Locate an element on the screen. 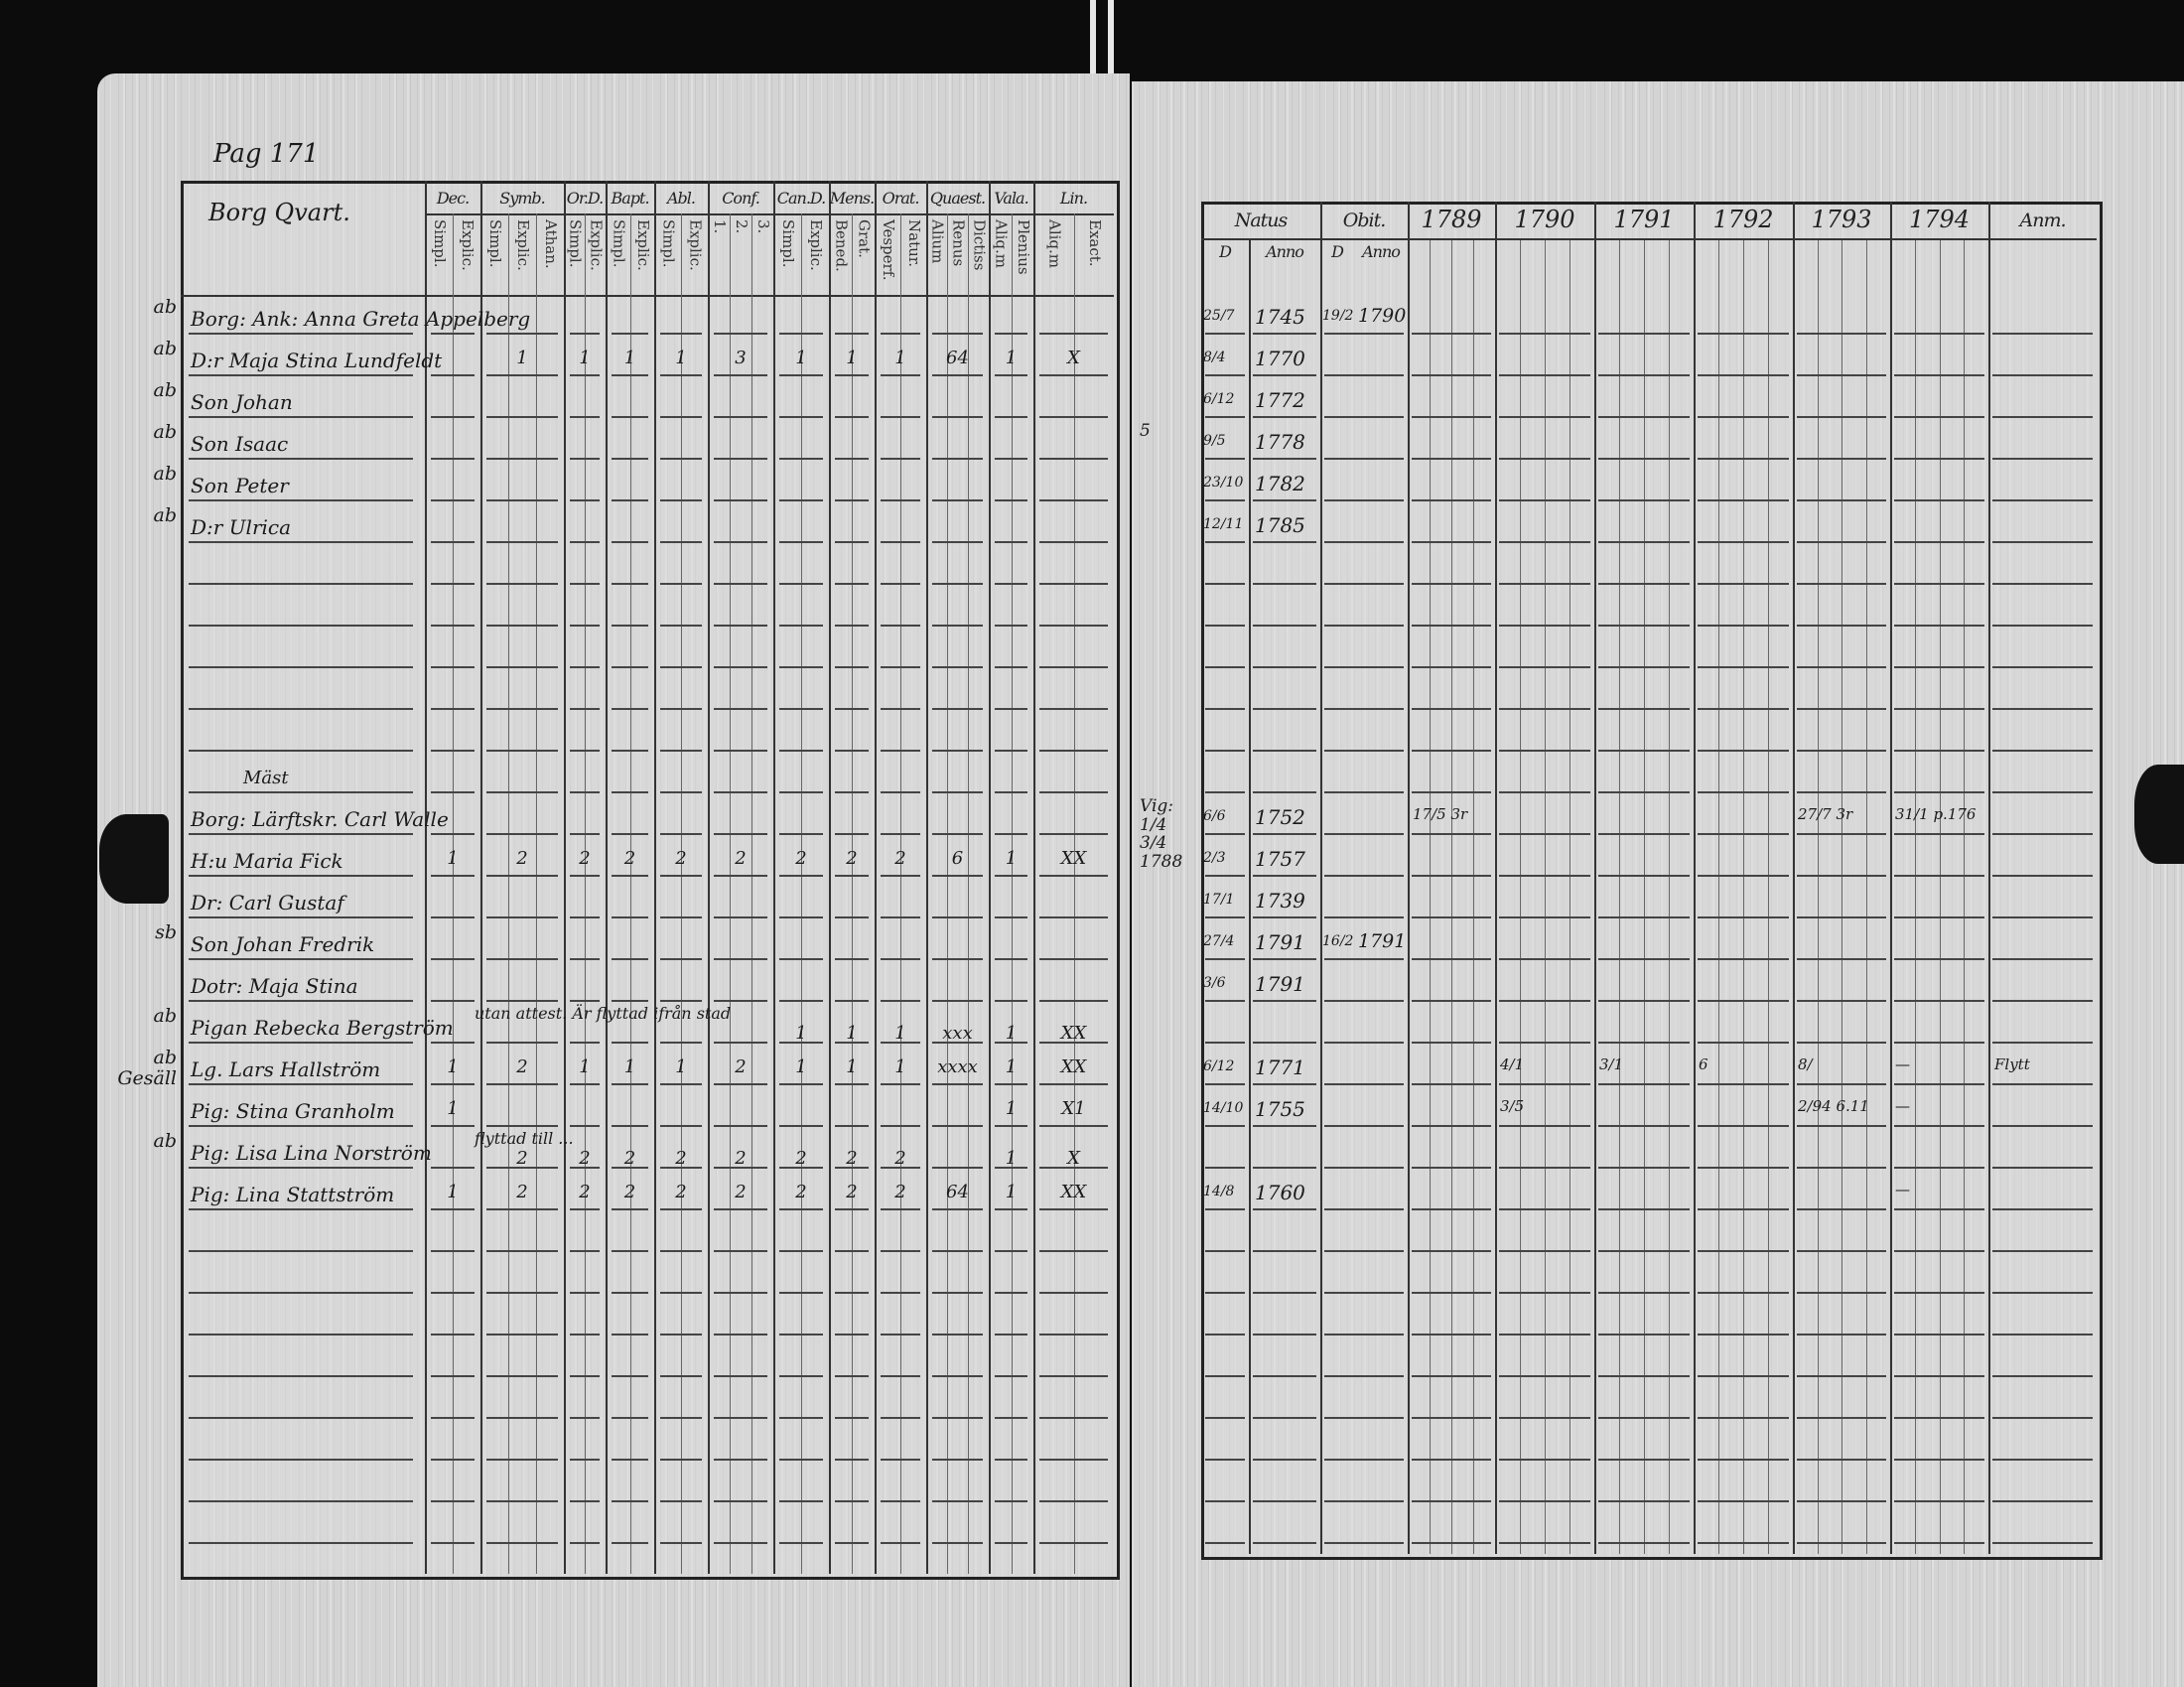 This screenshot has height=1687, width=2184. birth-day: 27/4 is located at coordinates (1219, 941).